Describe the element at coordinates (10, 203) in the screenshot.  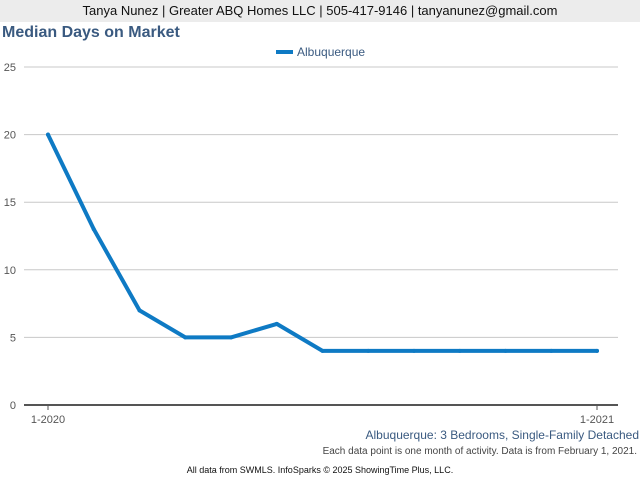
I see `y-tick-label: 15` at that location.